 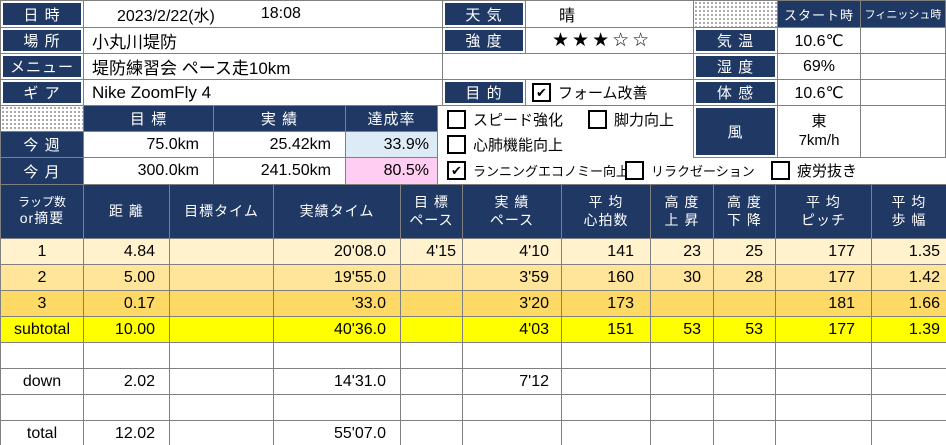 I want to click on intensity-value-cell: ★★★☆☆, so click(x=609, y=40).